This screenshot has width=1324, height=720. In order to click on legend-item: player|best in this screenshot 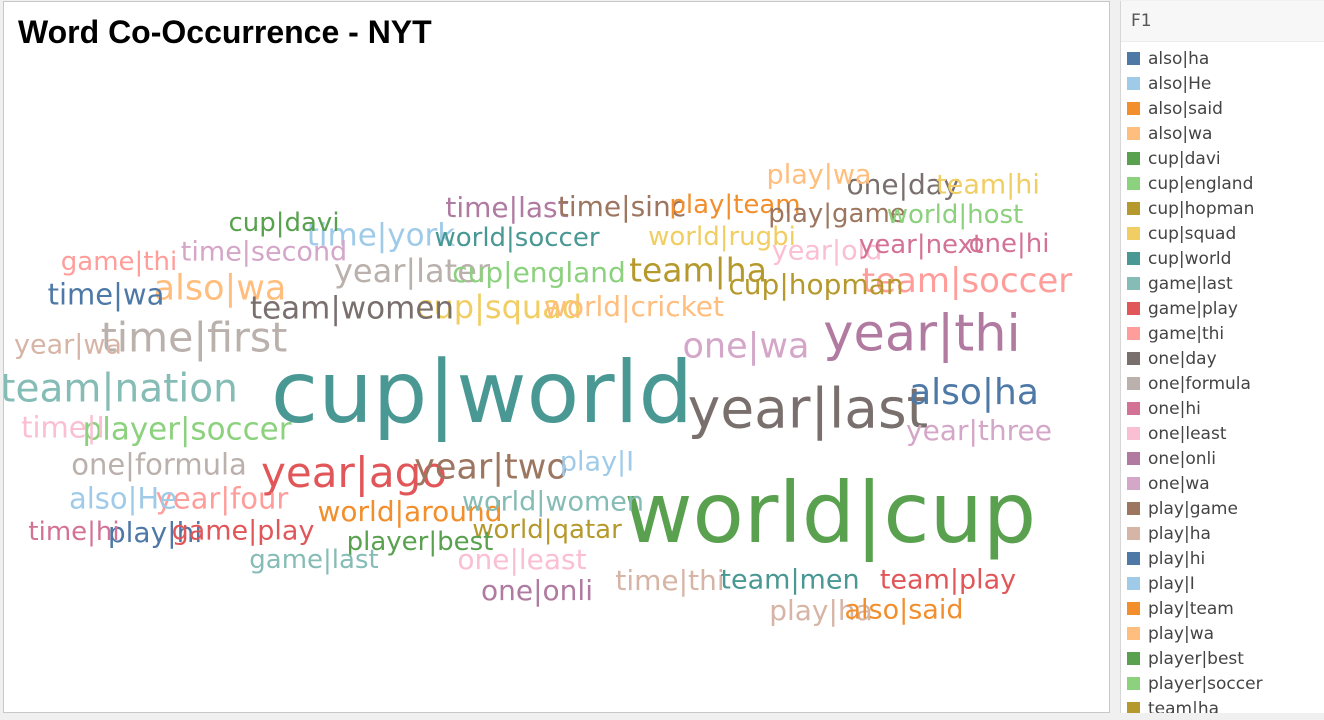, I will do `click(1225, 658)`.